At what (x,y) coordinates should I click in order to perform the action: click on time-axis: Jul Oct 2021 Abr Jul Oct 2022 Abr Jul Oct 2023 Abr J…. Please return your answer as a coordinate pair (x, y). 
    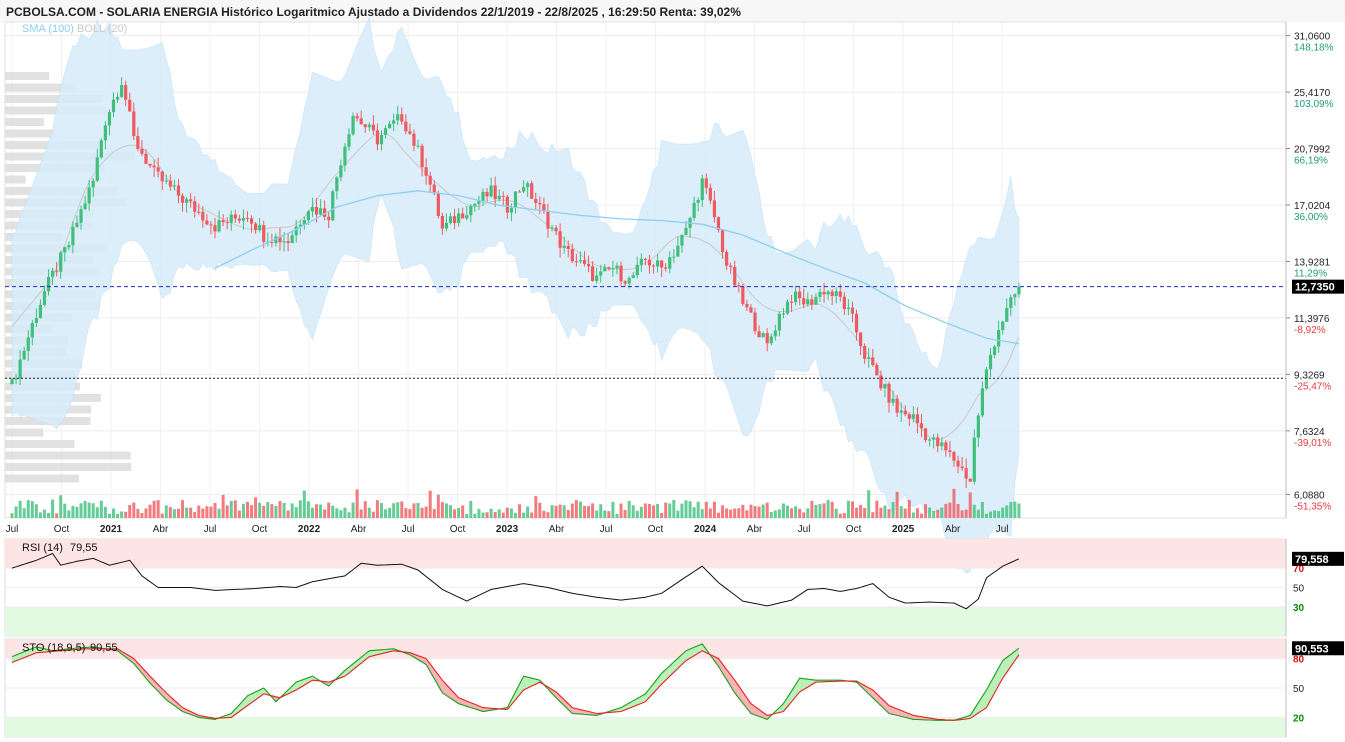
    Looking at the image, I should click on (507, 529).